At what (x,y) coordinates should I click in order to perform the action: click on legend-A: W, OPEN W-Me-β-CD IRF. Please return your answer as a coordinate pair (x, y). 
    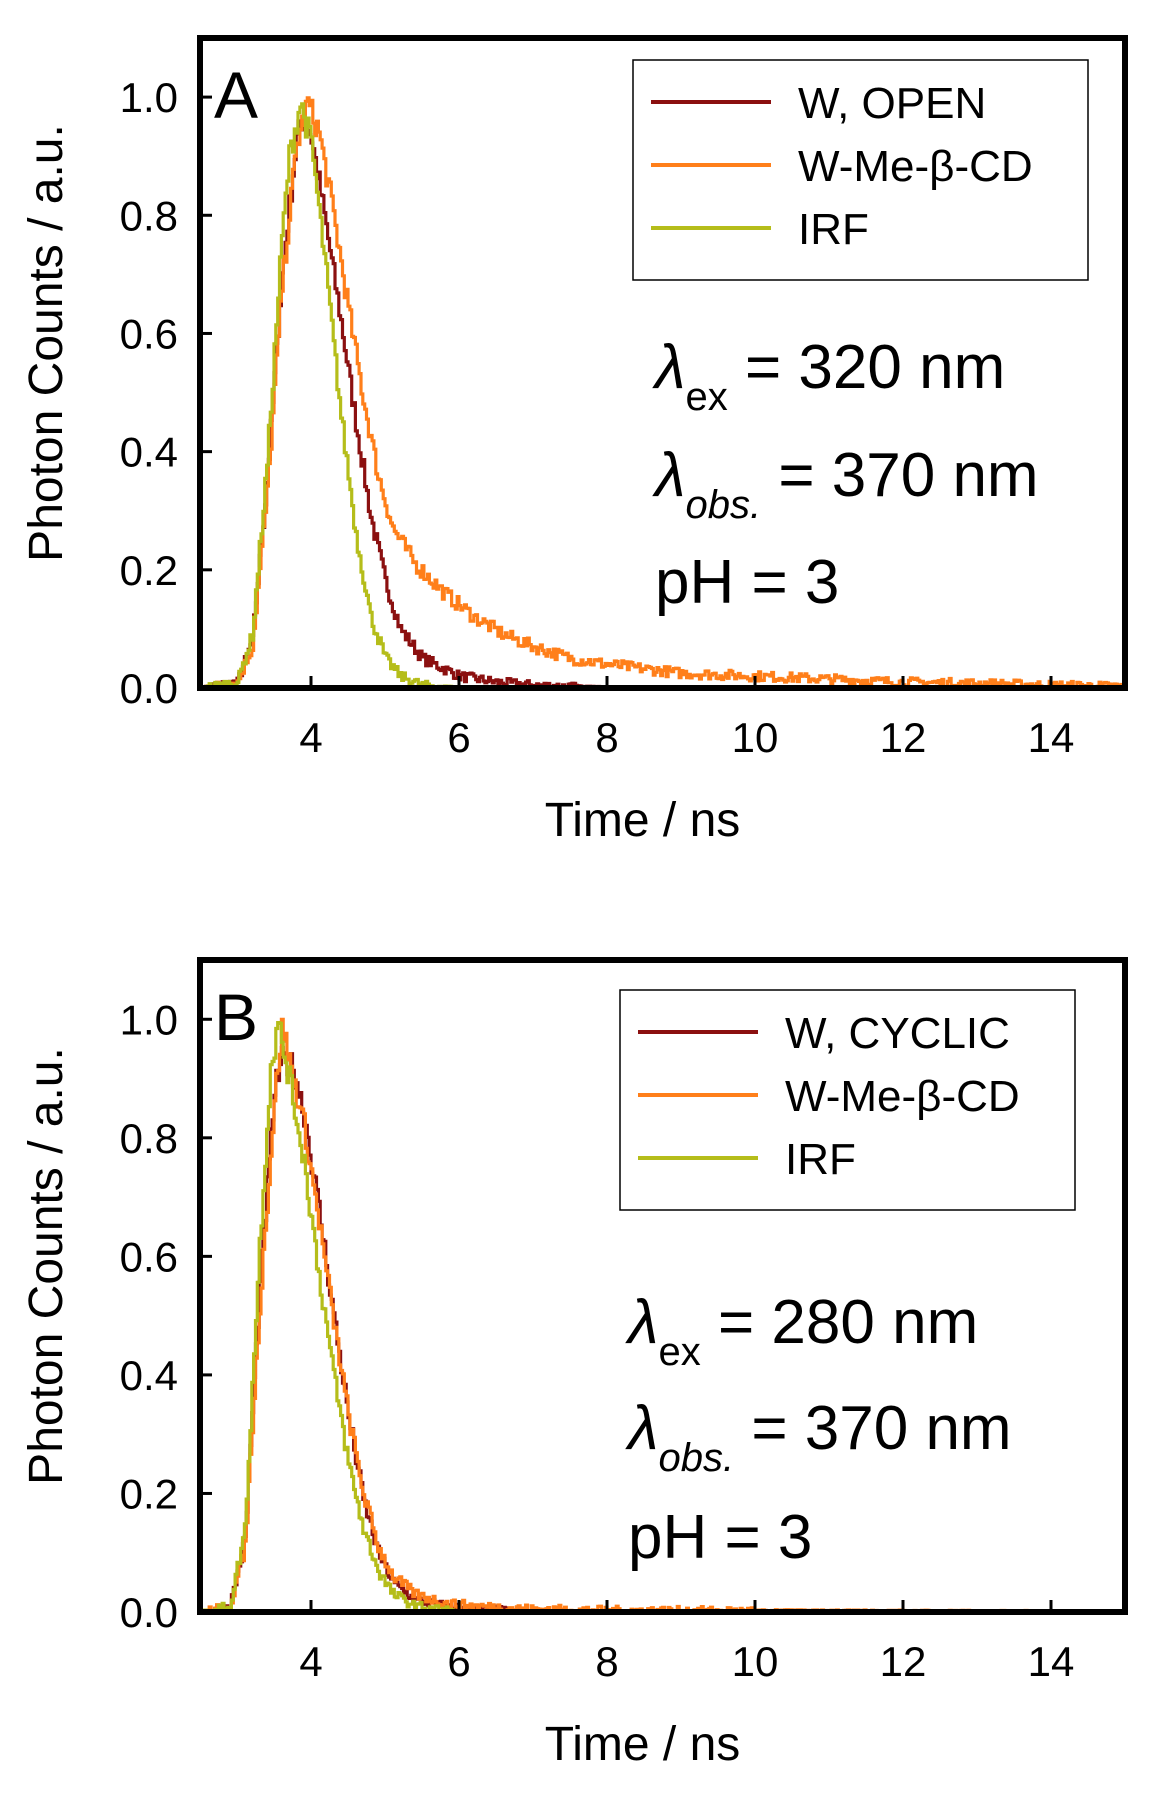
    Looking at the image, I should click on (860, 170).